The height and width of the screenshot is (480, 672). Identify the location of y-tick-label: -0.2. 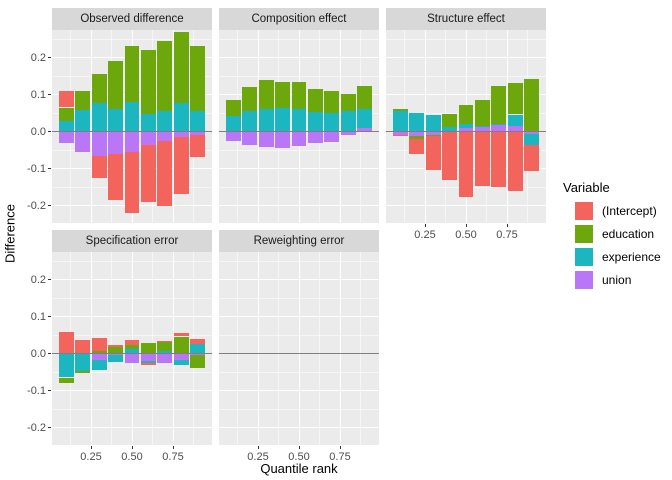
(36, 205).